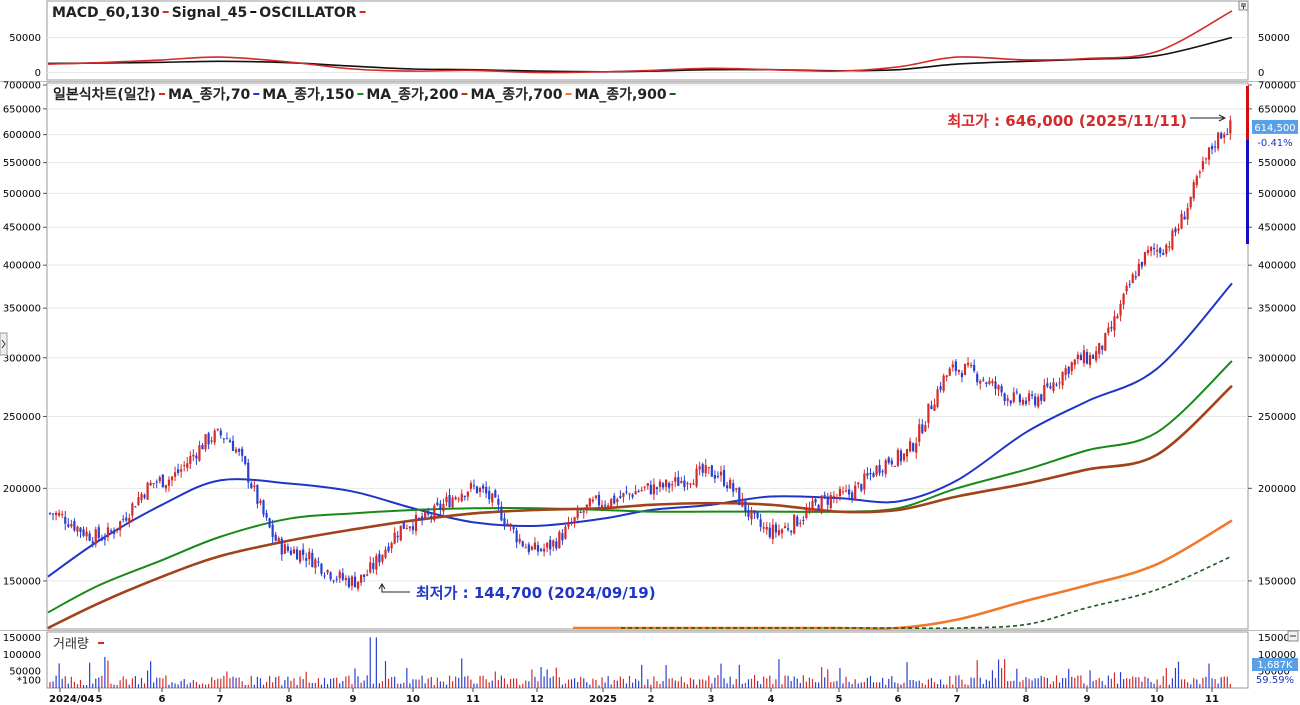 The image size is (1300, 705). What do you see at coordinates (1261, 73) in the screenshot?
I see `macd-tick-right: 0` at bounding box center [1261, 73].